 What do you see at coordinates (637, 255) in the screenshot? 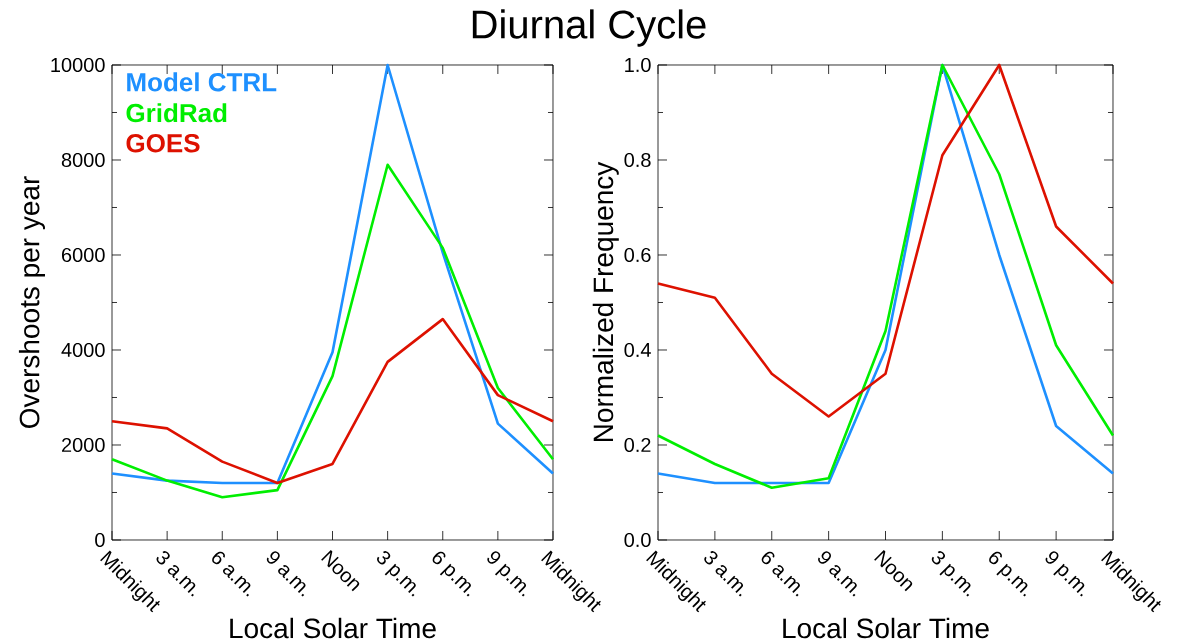
I see `y-tick-label: 0.6` at bounding box center [637, 255].